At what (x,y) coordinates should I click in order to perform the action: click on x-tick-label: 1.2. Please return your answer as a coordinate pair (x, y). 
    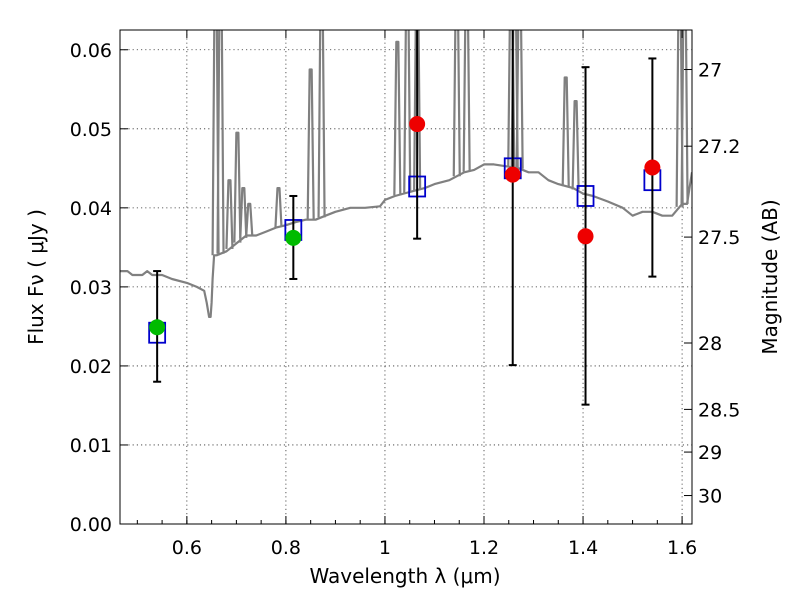
    Looking at the image, I should click on (484, 548).